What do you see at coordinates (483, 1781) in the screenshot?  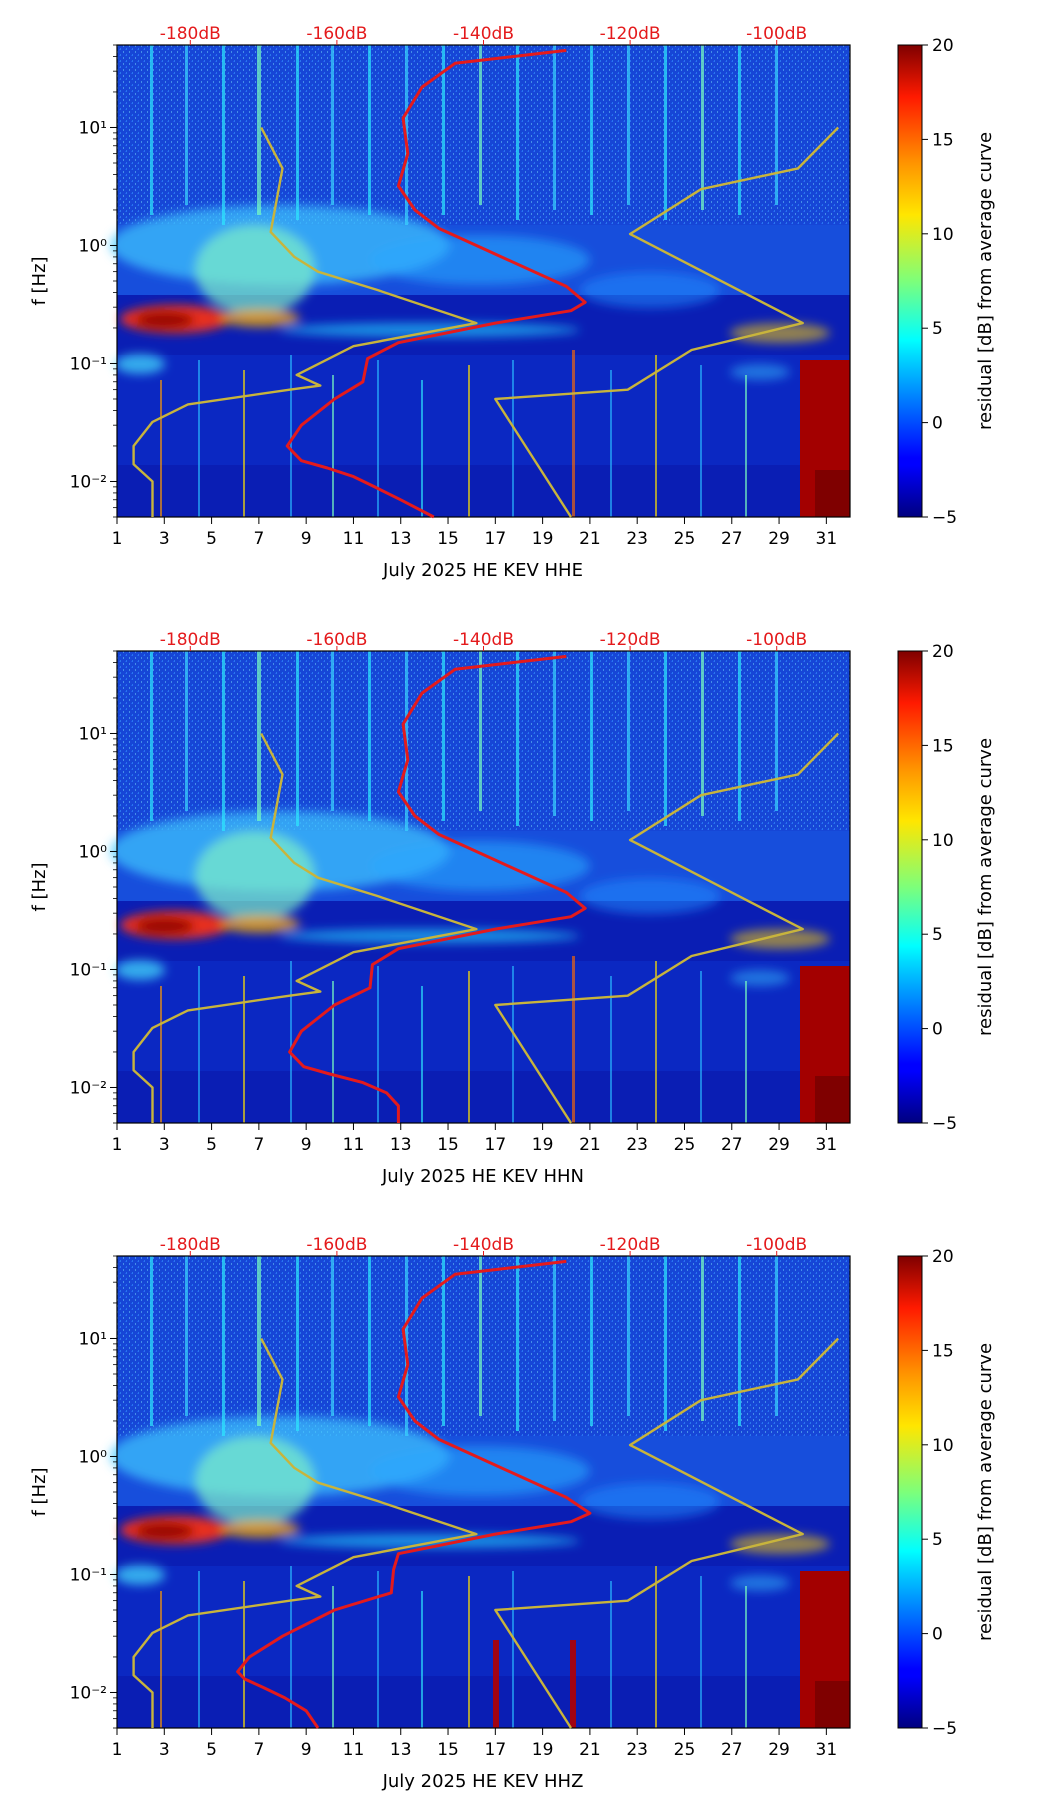 I see `x-axis-label: July 2025 HE KEV HHZ` at bounding box center [483, 1781].